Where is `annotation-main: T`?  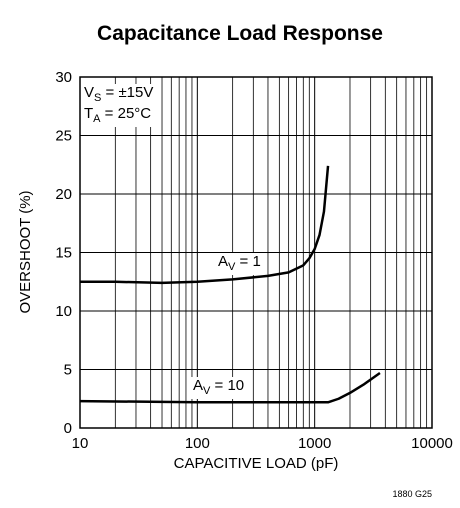 annotation-main: T is located at coordinates (88, 113).